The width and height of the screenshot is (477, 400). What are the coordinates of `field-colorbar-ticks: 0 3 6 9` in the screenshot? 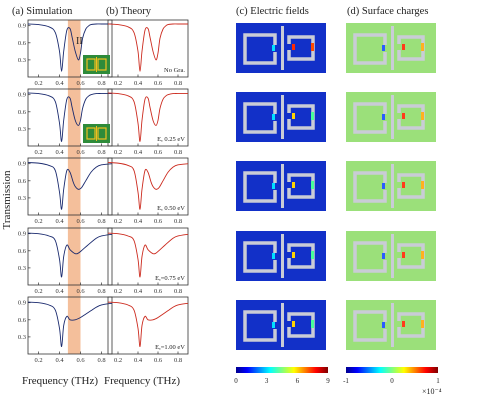 It's located at (282, 381).